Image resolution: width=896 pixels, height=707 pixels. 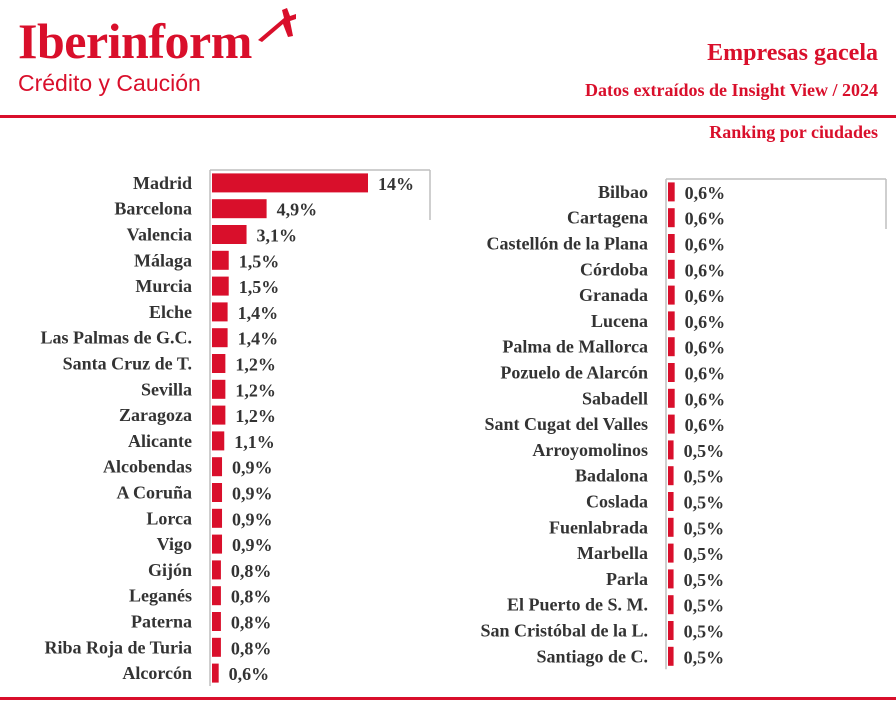 What do you see at coordinates (792, 53) in the screenshot?
I see `chart-title: Empresas gacela` at bounding box center [792, 53].